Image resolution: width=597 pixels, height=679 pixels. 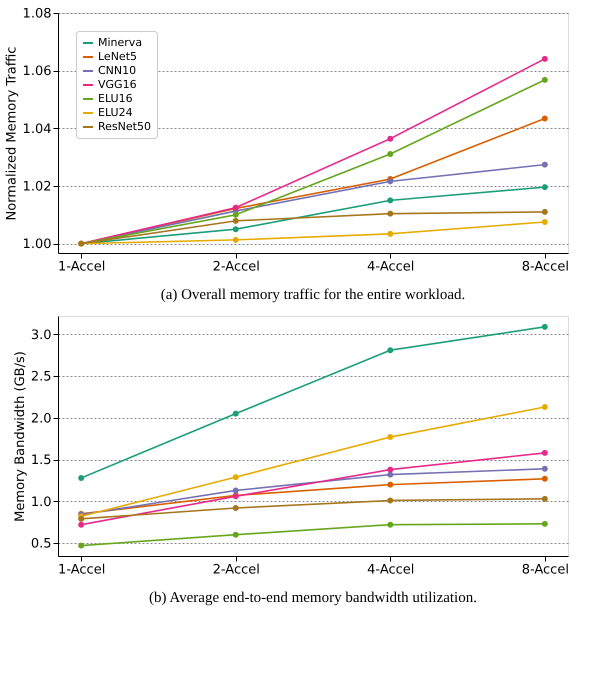 I want to click on legend-label: VGG16, so click(x=117, y=84).